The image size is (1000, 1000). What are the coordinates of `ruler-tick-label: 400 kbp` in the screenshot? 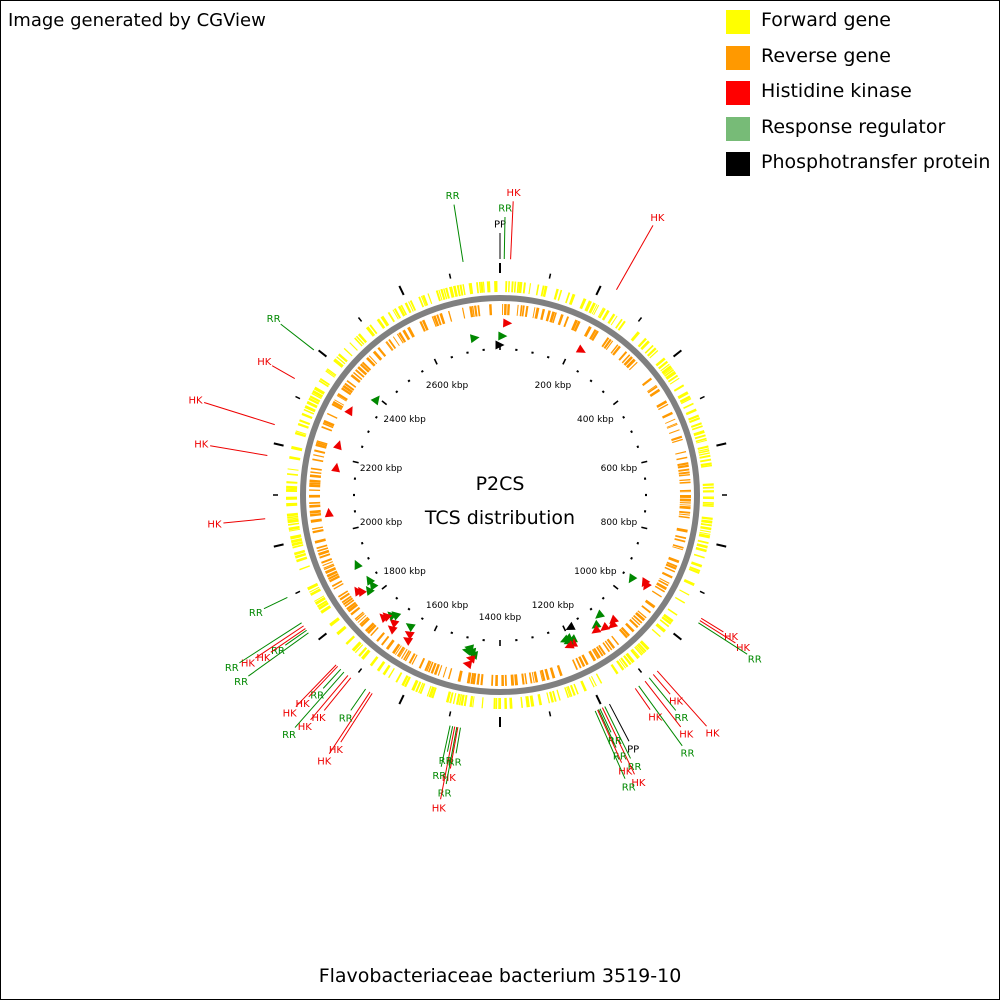 It's located at (595, 420).